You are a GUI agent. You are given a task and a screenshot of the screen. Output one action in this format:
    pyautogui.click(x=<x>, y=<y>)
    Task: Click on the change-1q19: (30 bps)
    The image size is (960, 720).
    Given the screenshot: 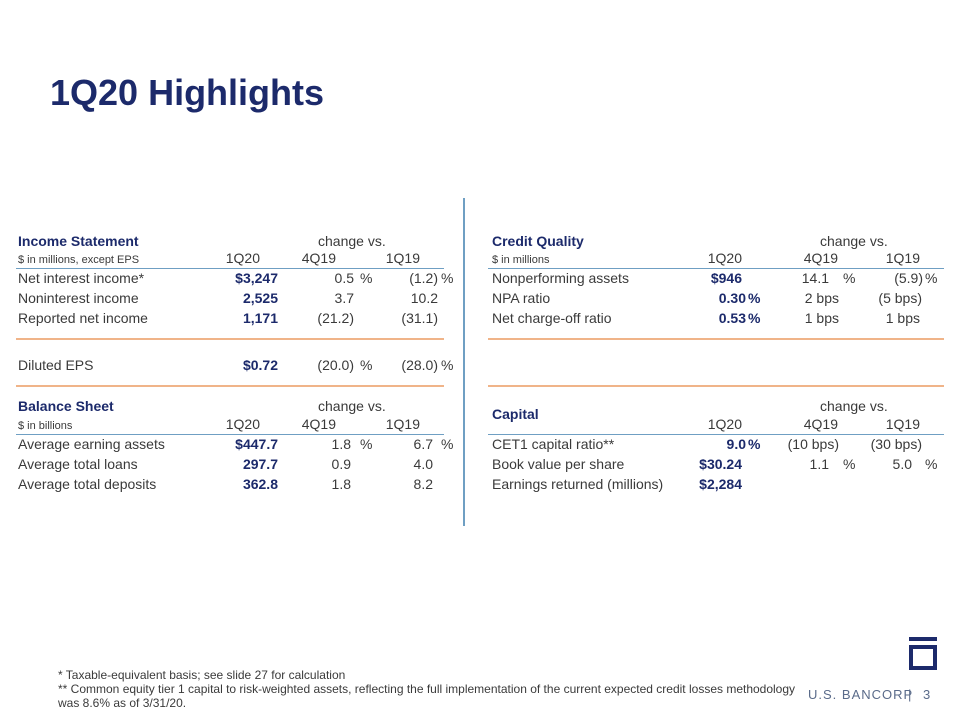 What is the action you would take?
    pyautogui.click(x=896, y=444)
    